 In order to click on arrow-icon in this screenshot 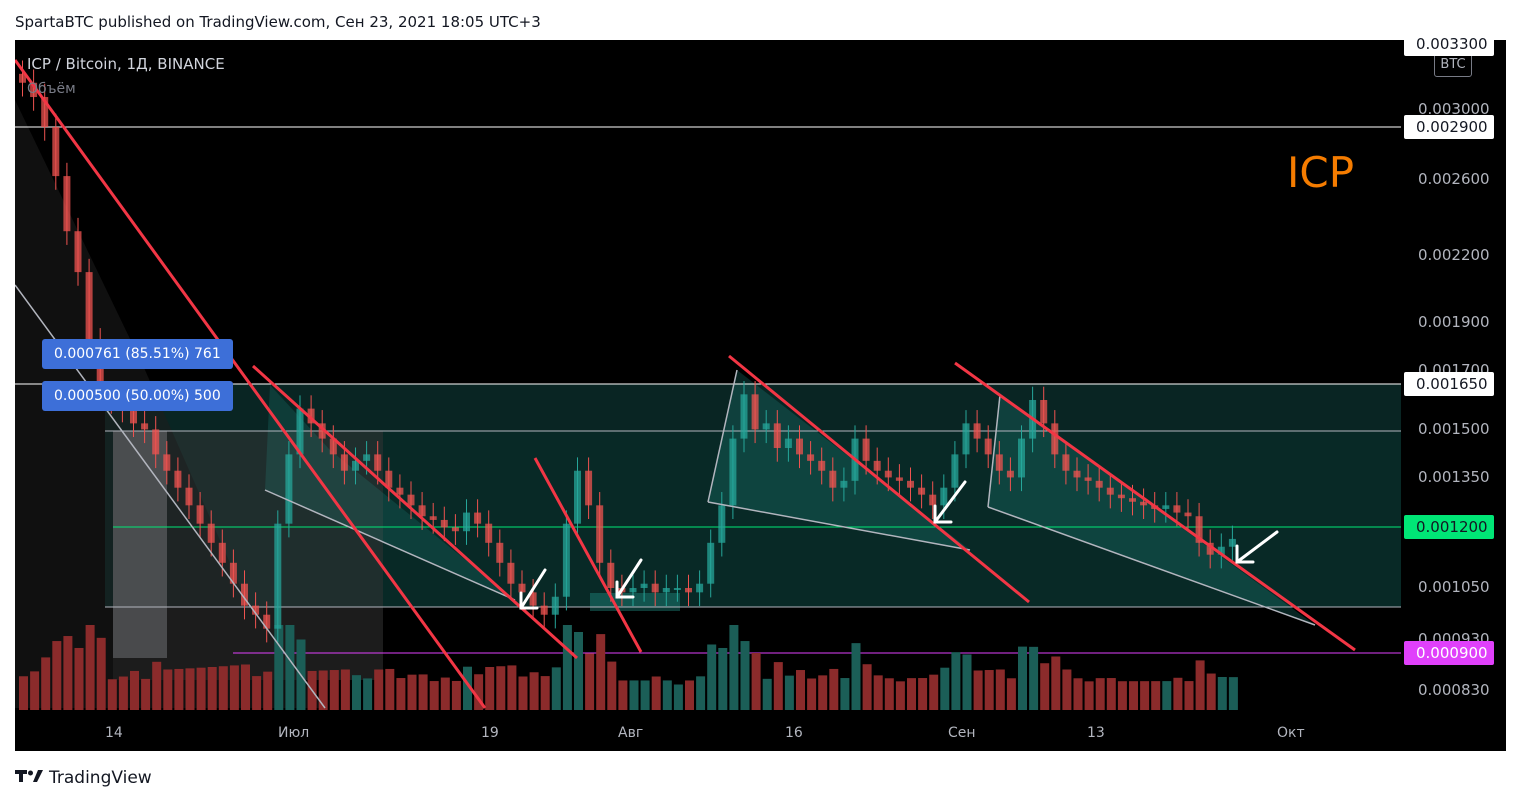, I will do `click(629, 578)`.